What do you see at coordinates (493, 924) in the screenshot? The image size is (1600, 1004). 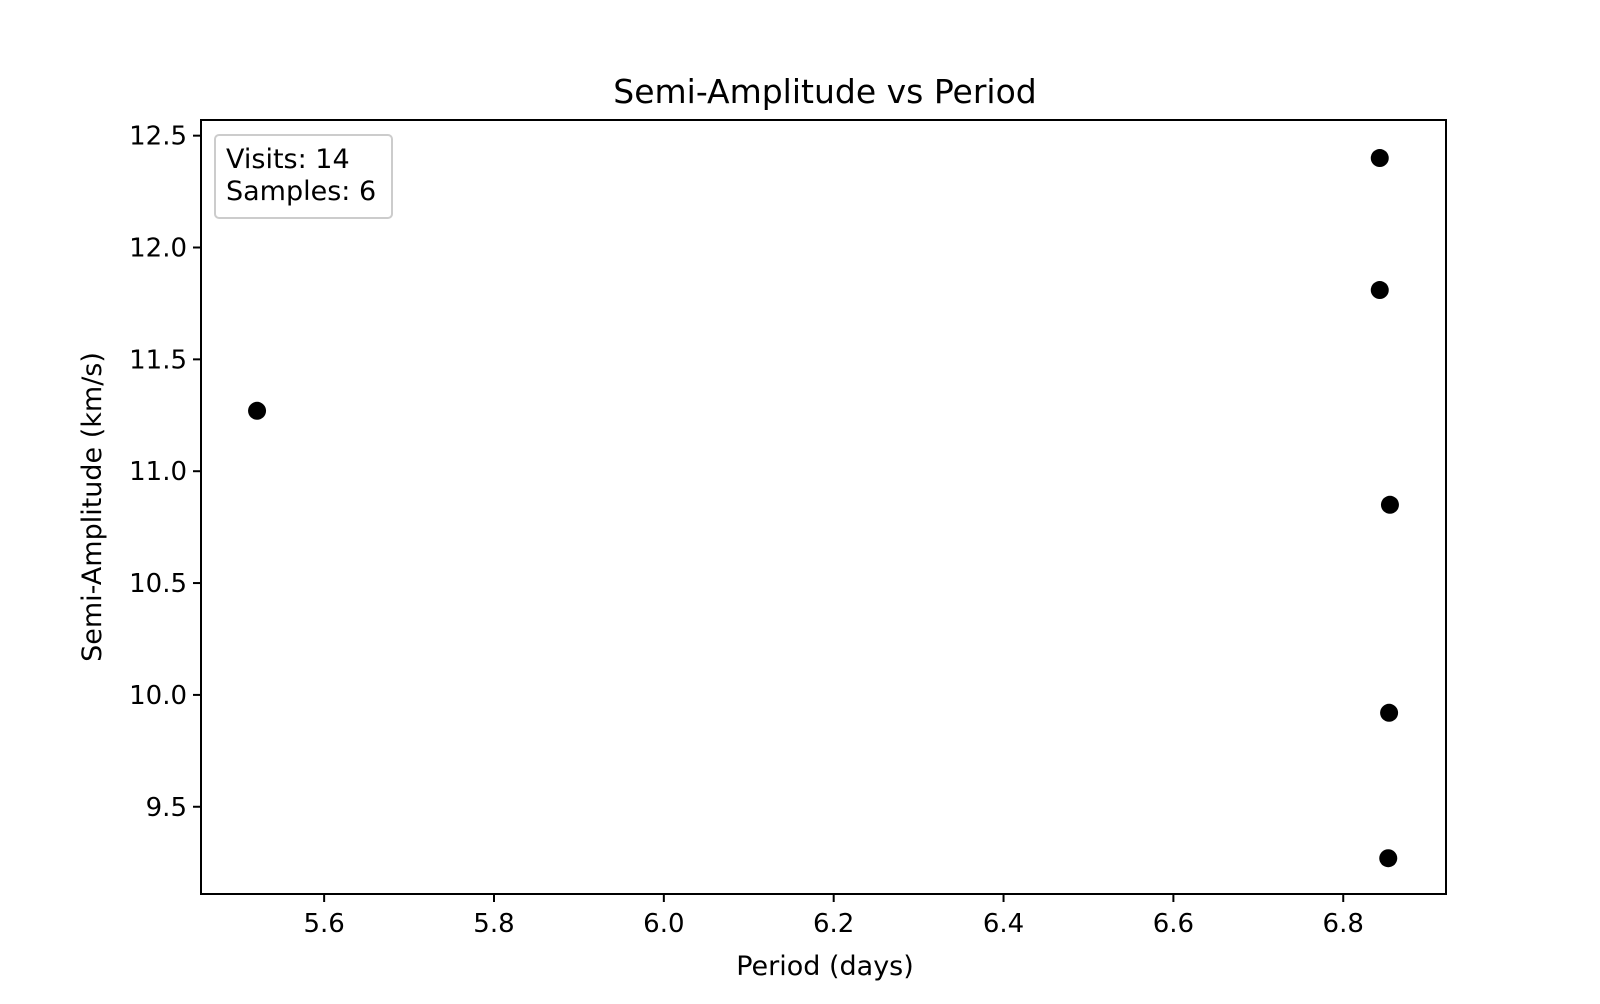 I see `x-tick-label: 5.8` at bounding box center [493, 924].